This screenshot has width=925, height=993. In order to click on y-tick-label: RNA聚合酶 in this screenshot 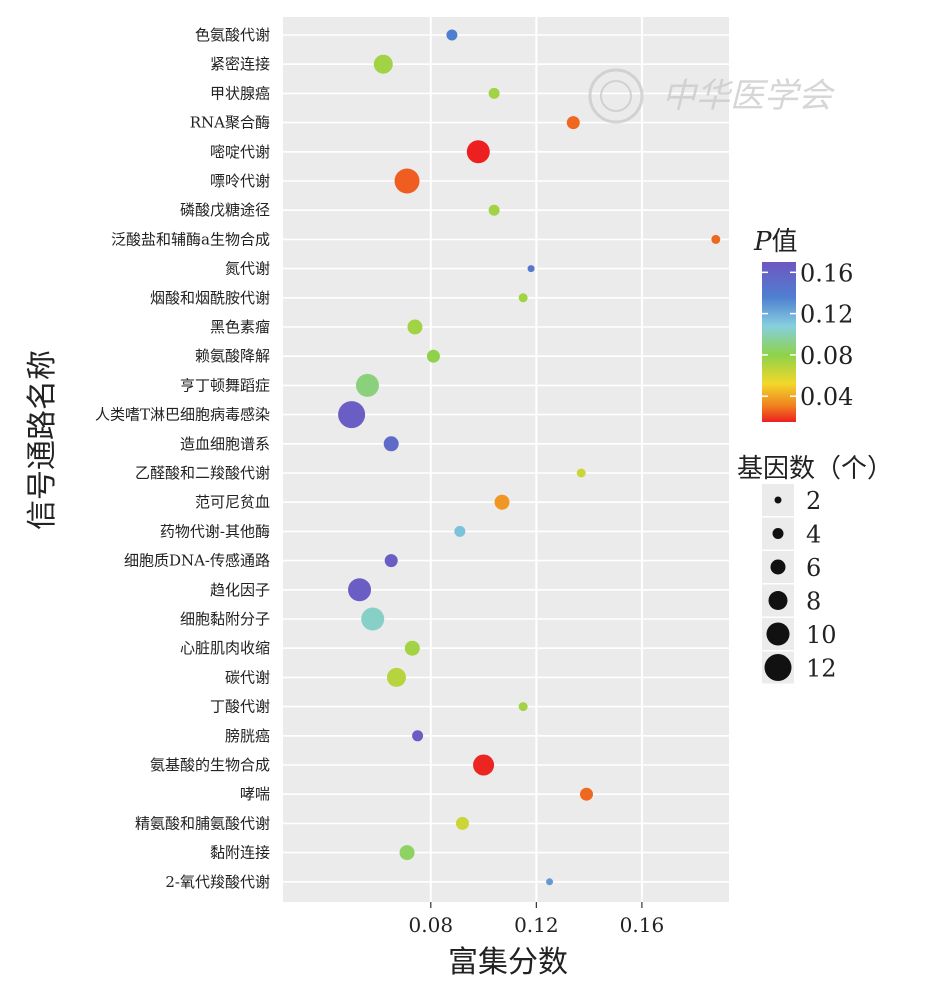, I will do `click(230, 123)`.